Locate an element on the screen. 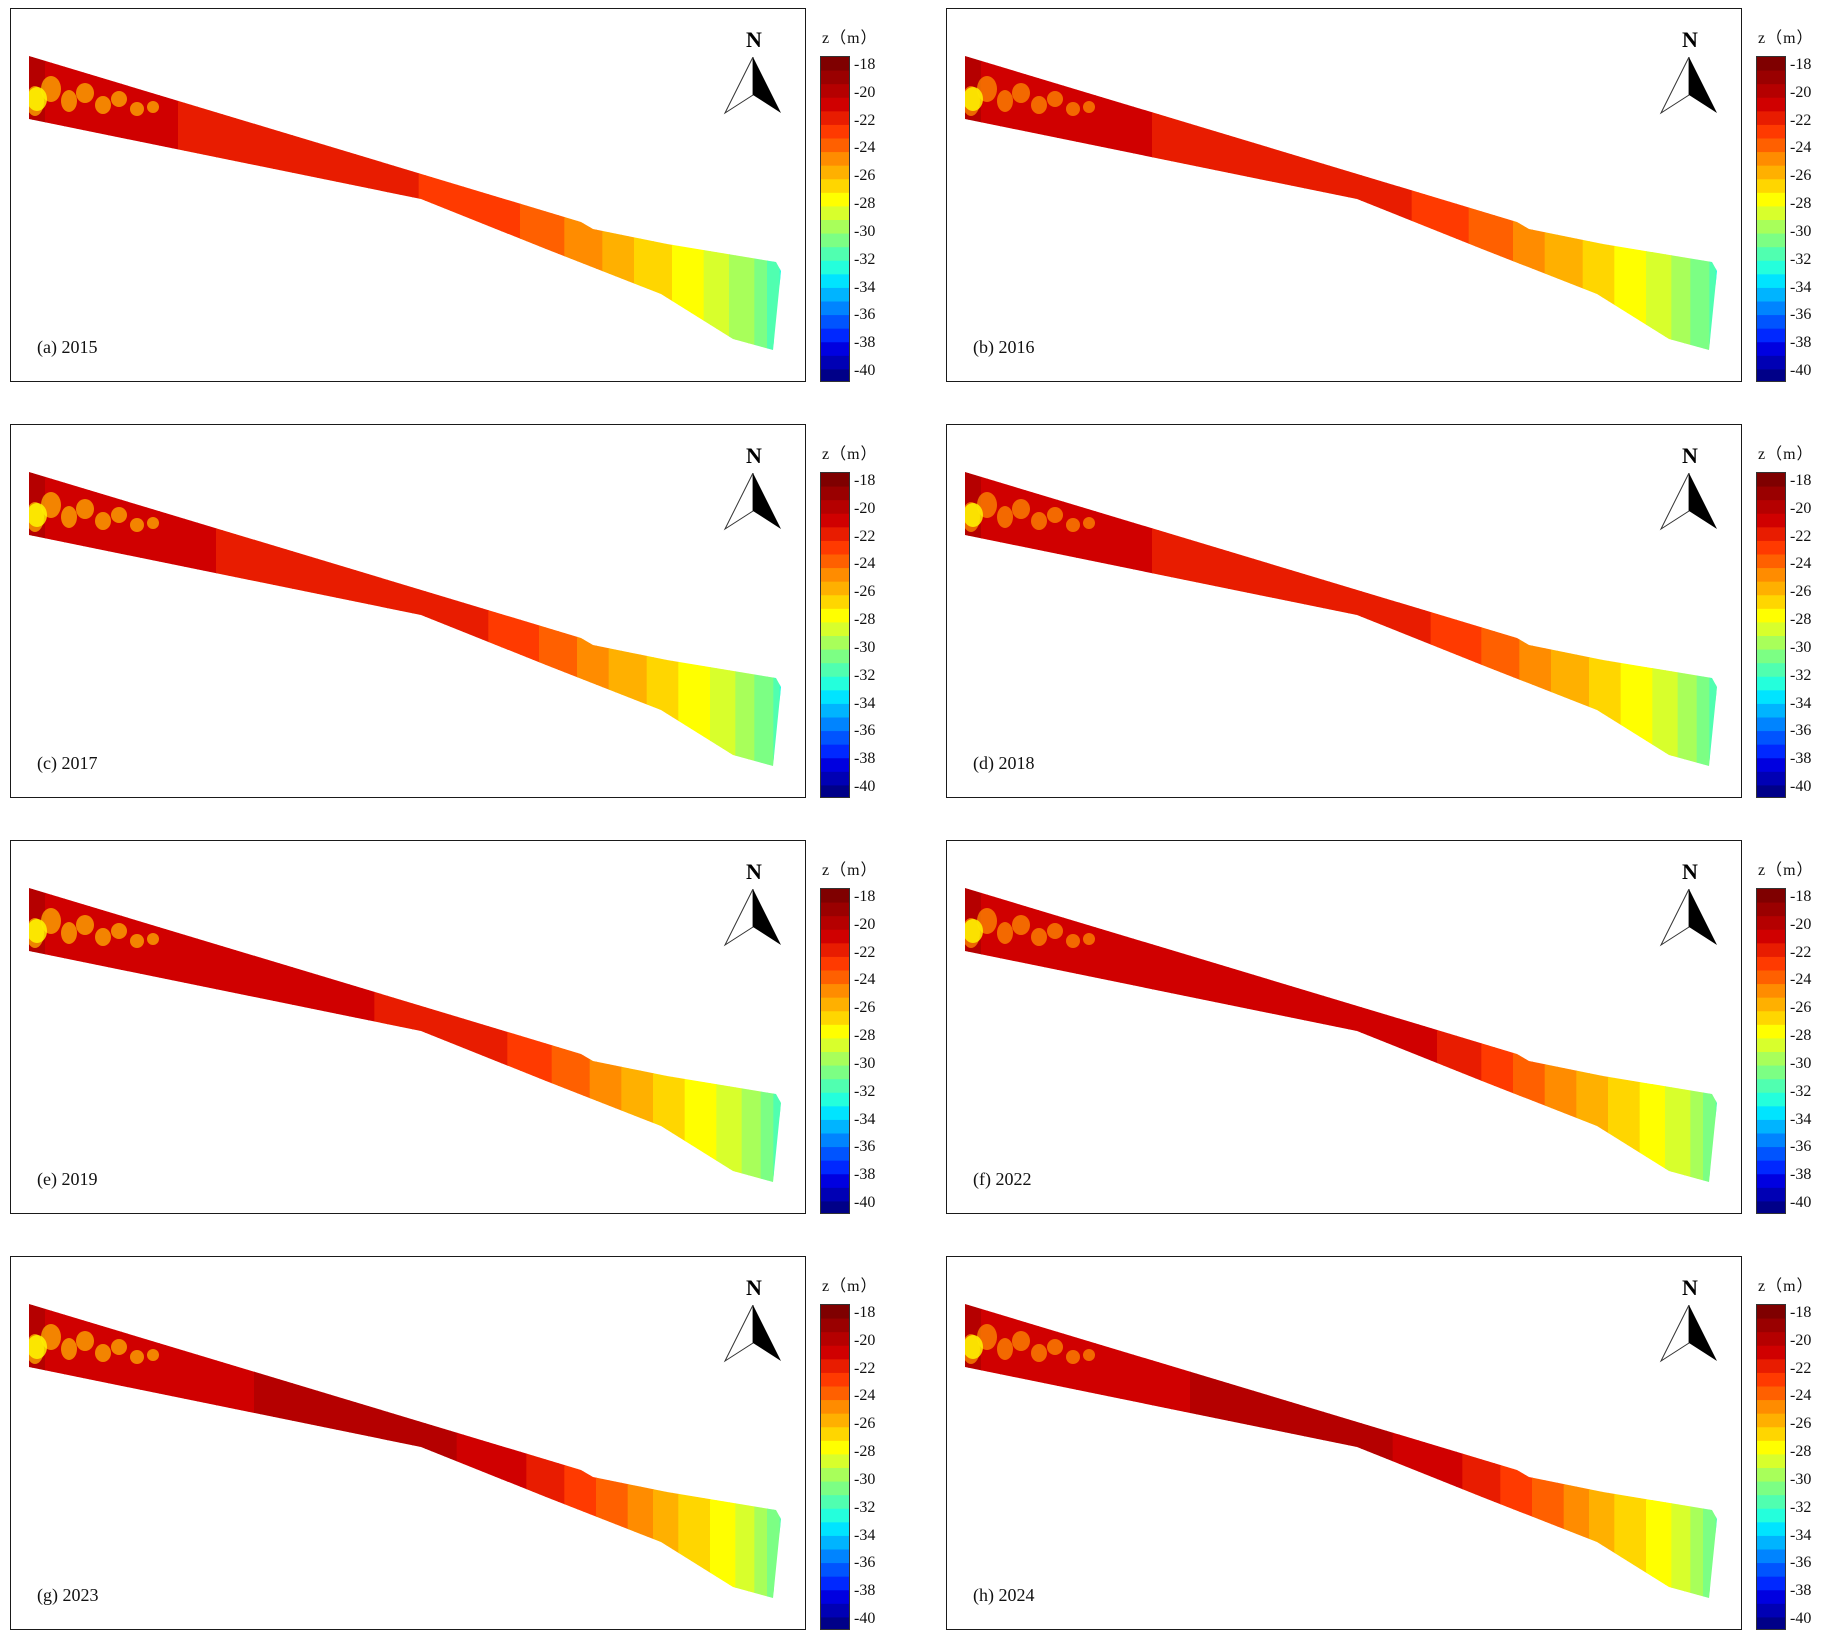  colorbar-tick-label: -20 is located at coordinates (865, 508).